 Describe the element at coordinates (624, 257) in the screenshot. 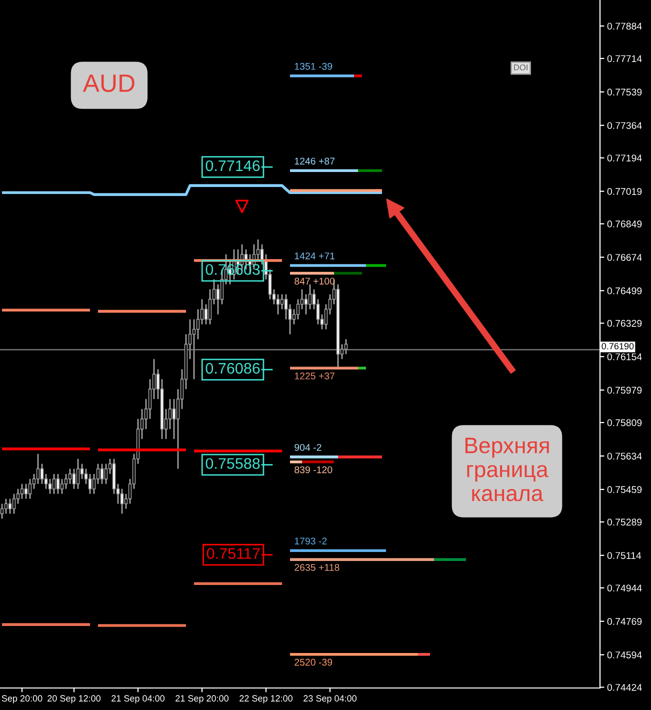

I see `y-tick-label: 0.76674` at that location.